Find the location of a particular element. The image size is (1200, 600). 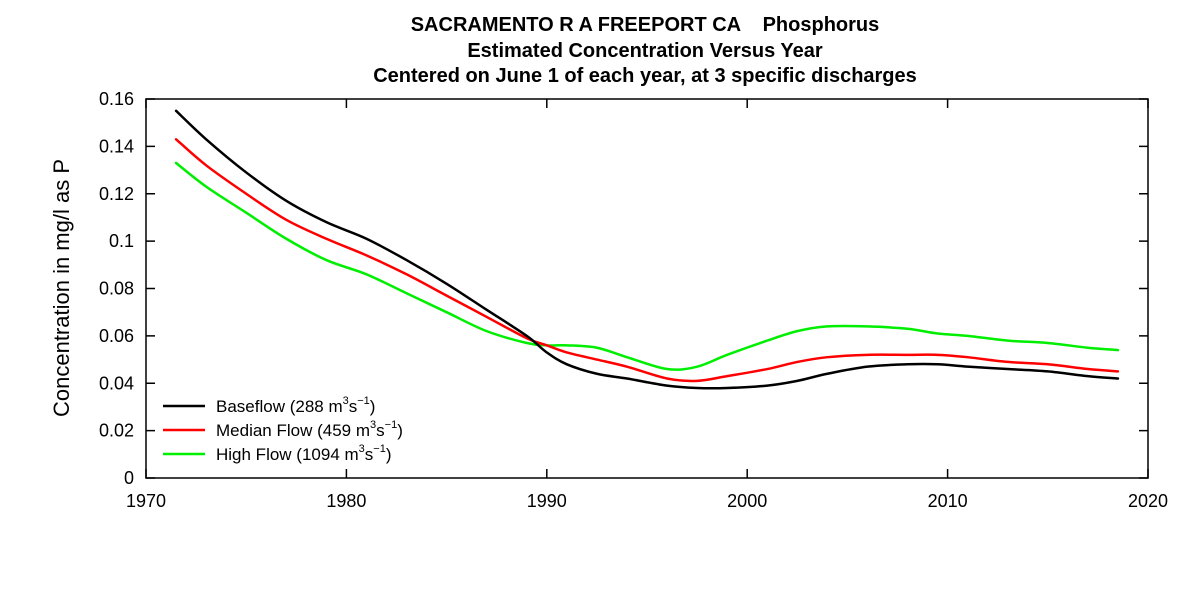

x-tick-label: 1970 is located at coordinates (146, 501).